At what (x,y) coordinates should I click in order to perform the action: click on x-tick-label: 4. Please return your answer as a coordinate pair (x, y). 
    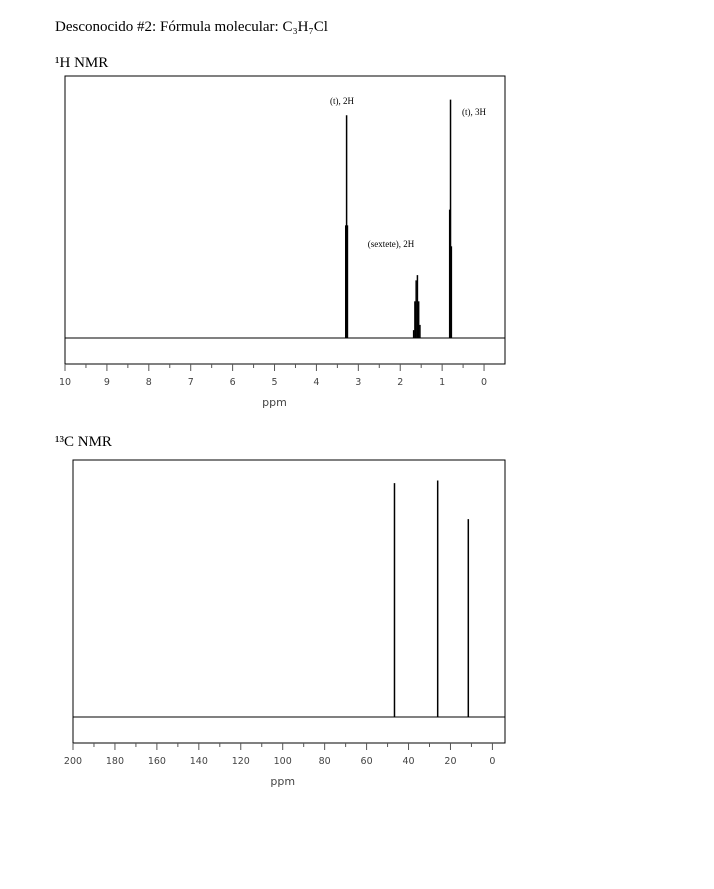
    Looking at the image, I should click on (316, 382).